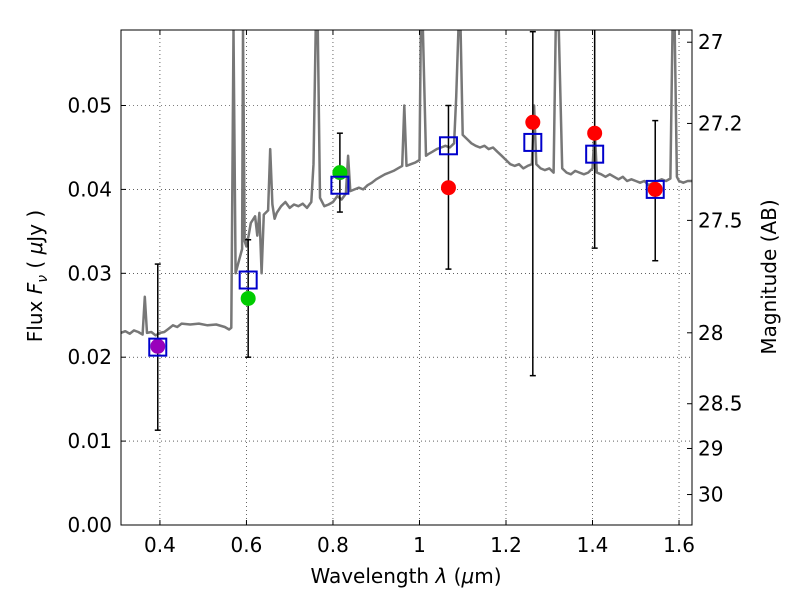  Describe the element at coordinates (710, 495) in the screenshot. I see `right-tick-label: 30` at that location.